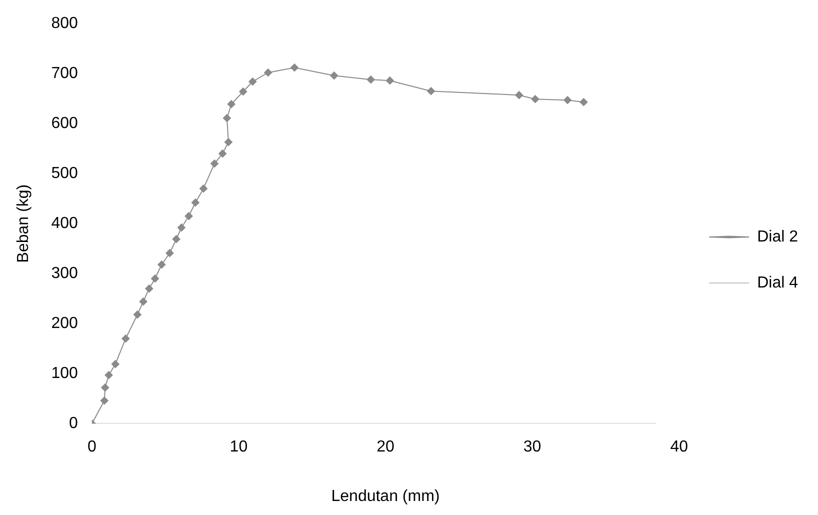 The image size is (818, 515). I want to click on legend-label: Dial 4, so click(777, 283).